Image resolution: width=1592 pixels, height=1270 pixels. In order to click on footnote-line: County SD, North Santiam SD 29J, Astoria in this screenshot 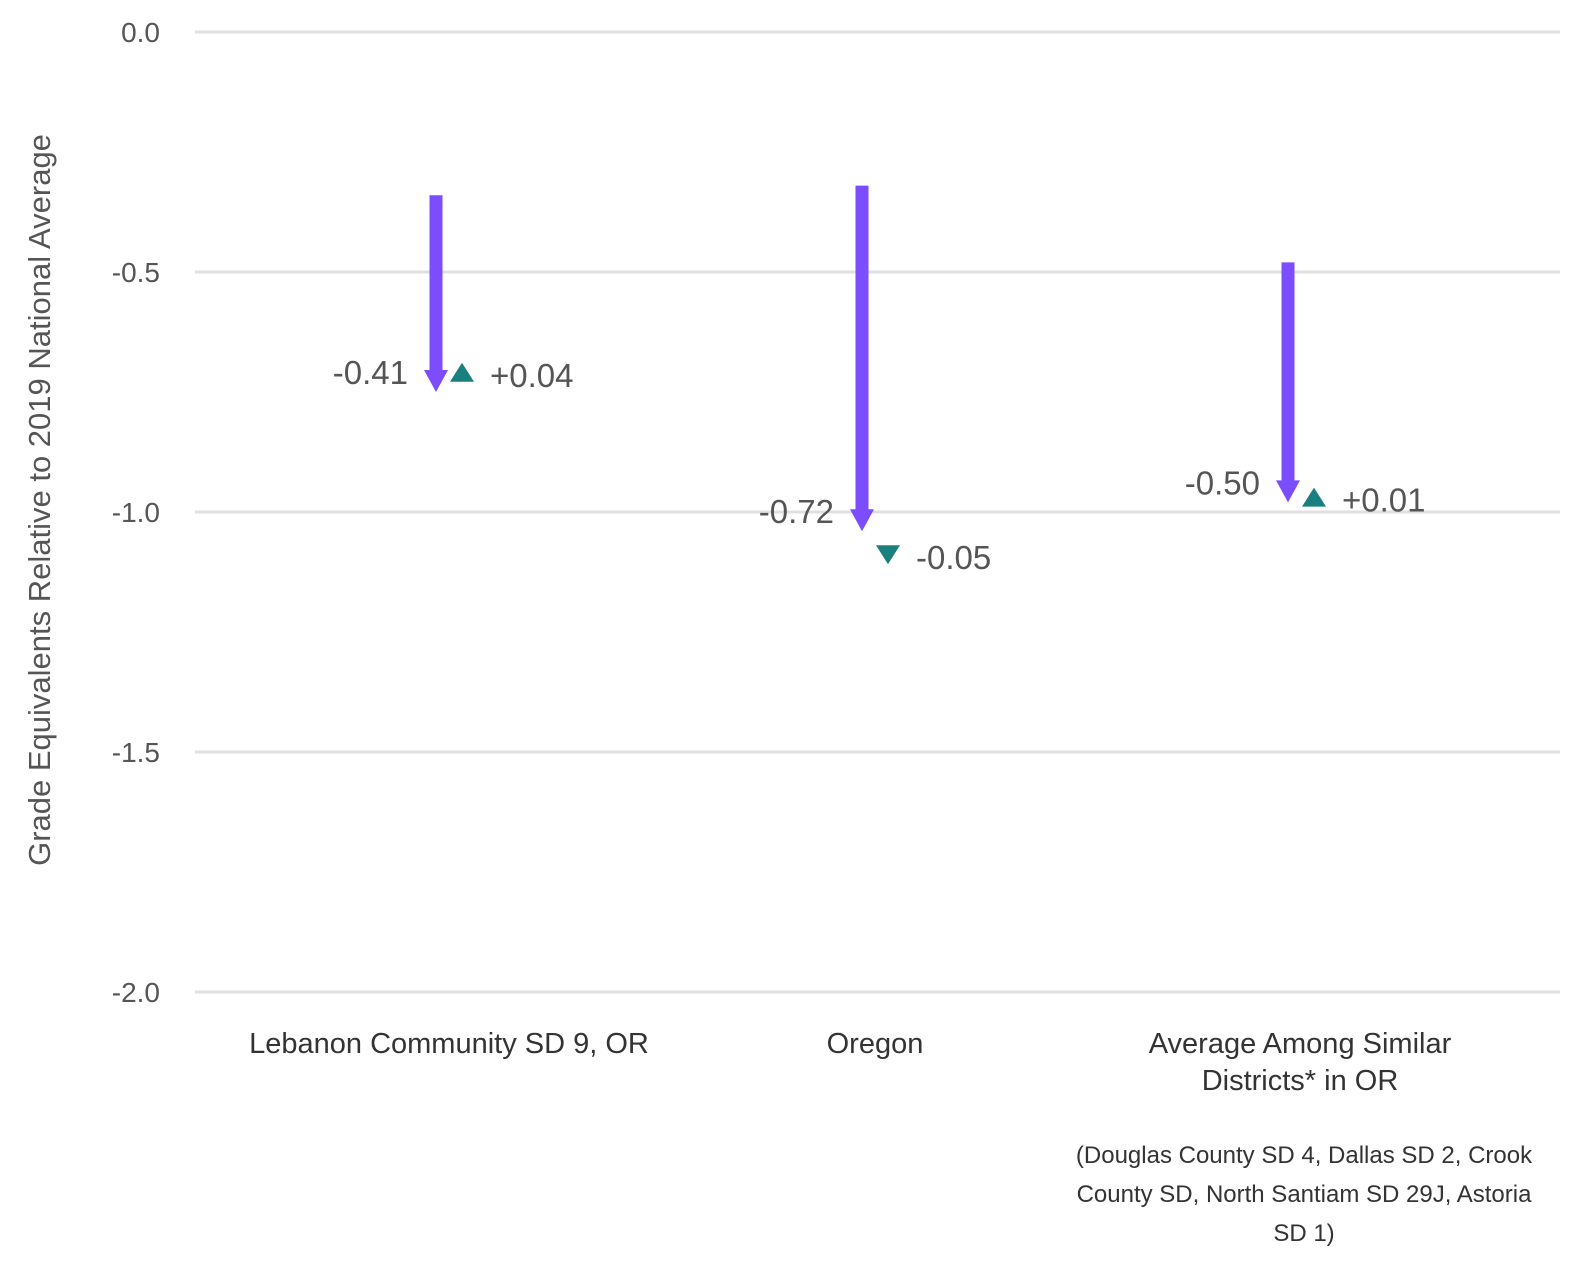, I will do `click(1305, 1194)`.